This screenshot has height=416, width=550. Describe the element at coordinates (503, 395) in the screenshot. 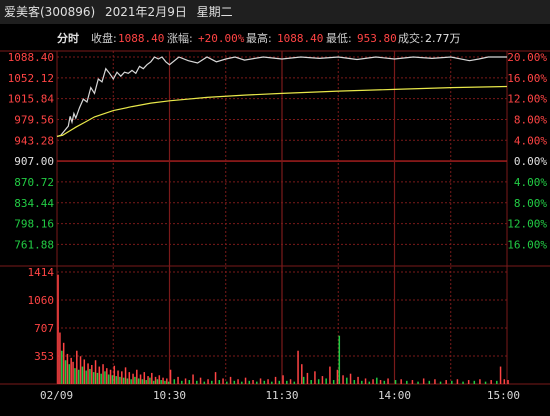

I see `time-tick-label: 15:00` at that location.